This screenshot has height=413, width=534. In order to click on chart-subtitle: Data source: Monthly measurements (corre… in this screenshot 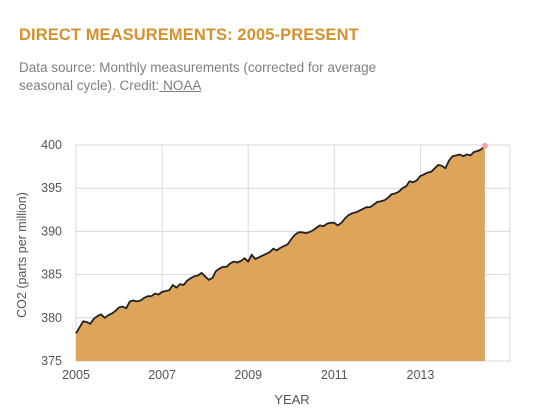, I will do `click(209, 77)`.